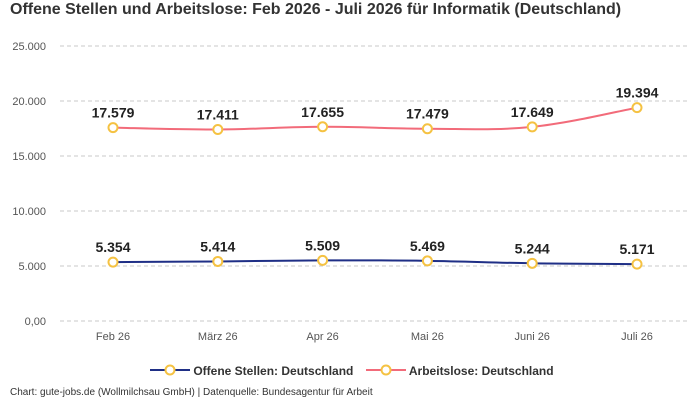  What do you see at coordinates (481, 371) in the screenshot?
I see `legend-label-arbeitslose: Arbeitslose: Deutschland` at bounding box center [481, 371].